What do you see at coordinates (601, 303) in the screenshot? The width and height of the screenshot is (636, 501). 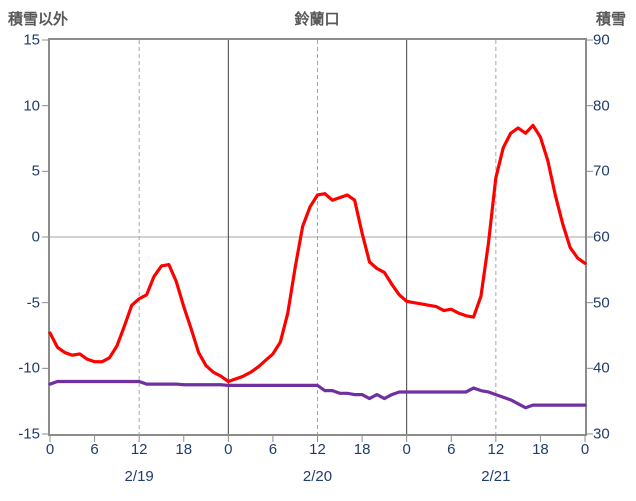 I see `right-axis-tick-label: 50` at bounding box center [601, 303].